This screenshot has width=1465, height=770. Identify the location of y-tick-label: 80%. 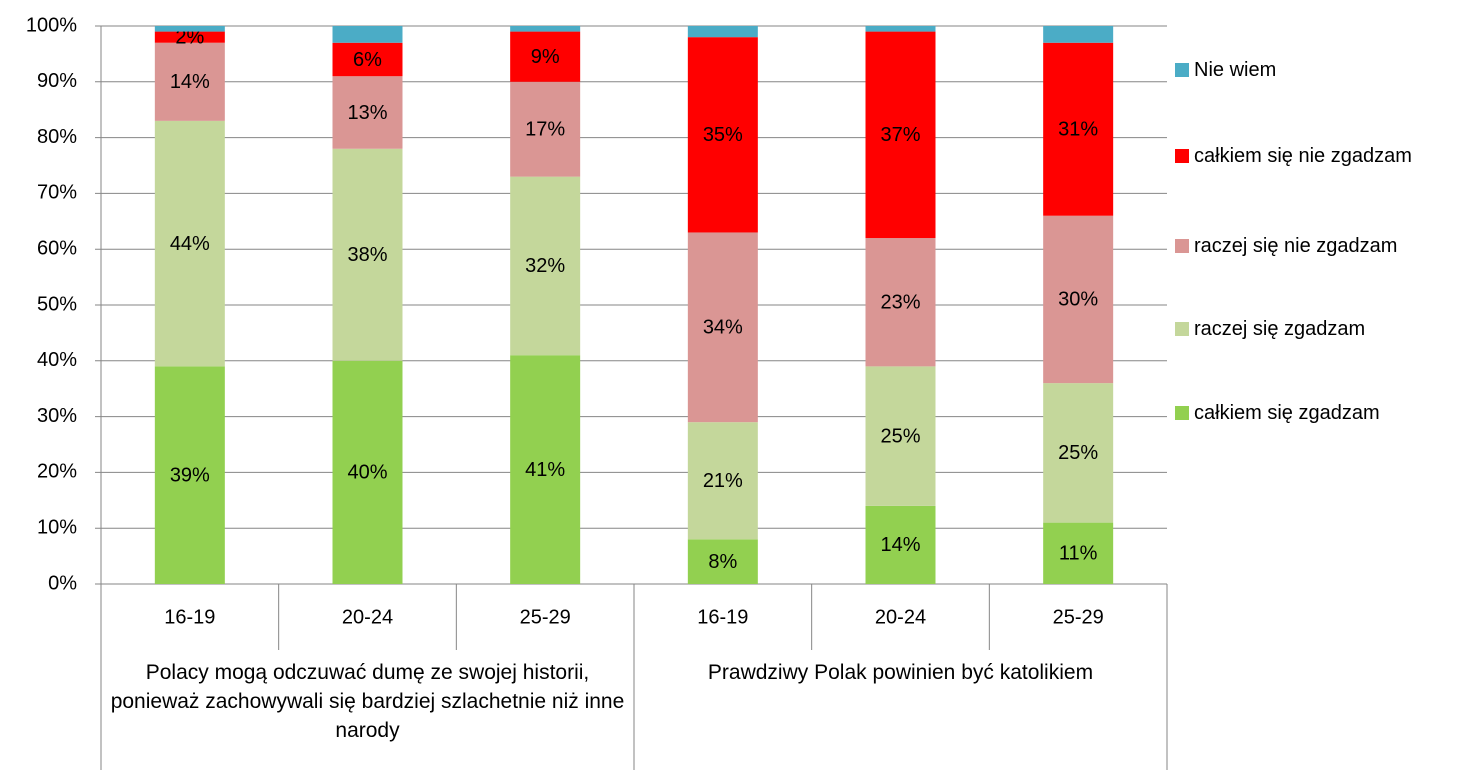
(57, 137).